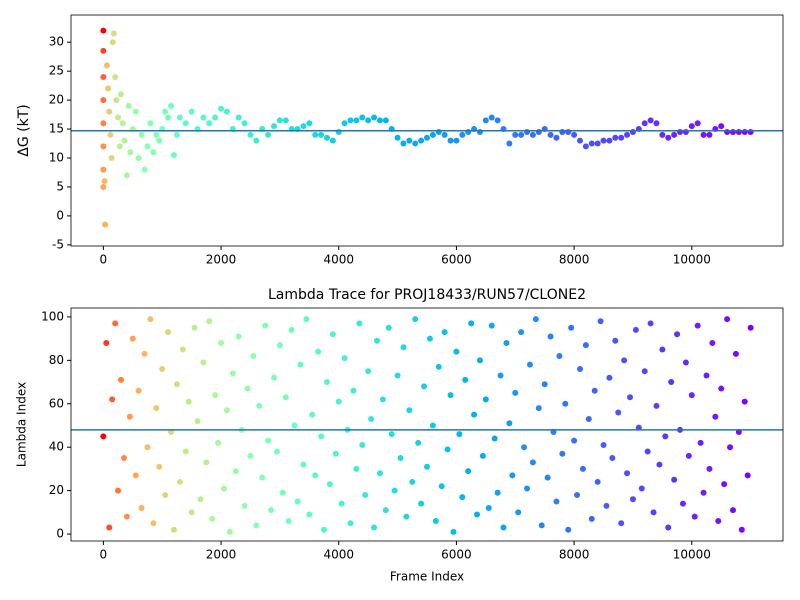 The width and height of the screenshot is (800, 600). I want to click on x-tick-label: 8000, so click(574, 260).